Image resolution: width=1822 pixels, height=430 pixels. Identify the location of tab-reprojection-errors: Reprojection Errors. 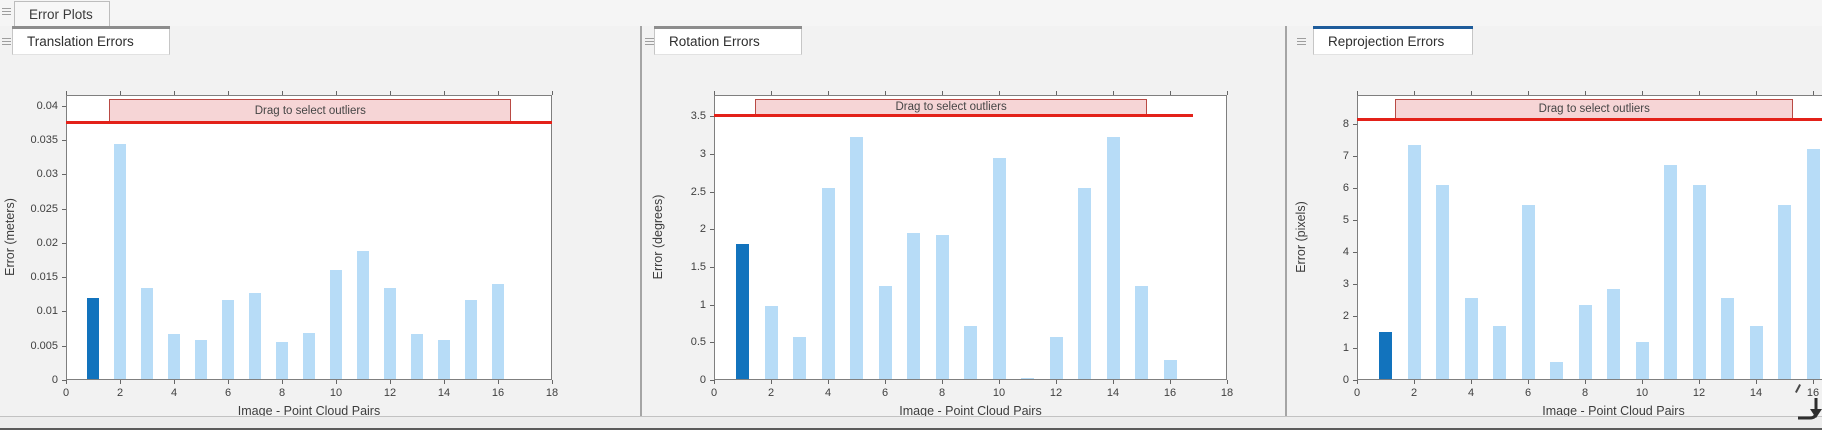
(1393, 40).